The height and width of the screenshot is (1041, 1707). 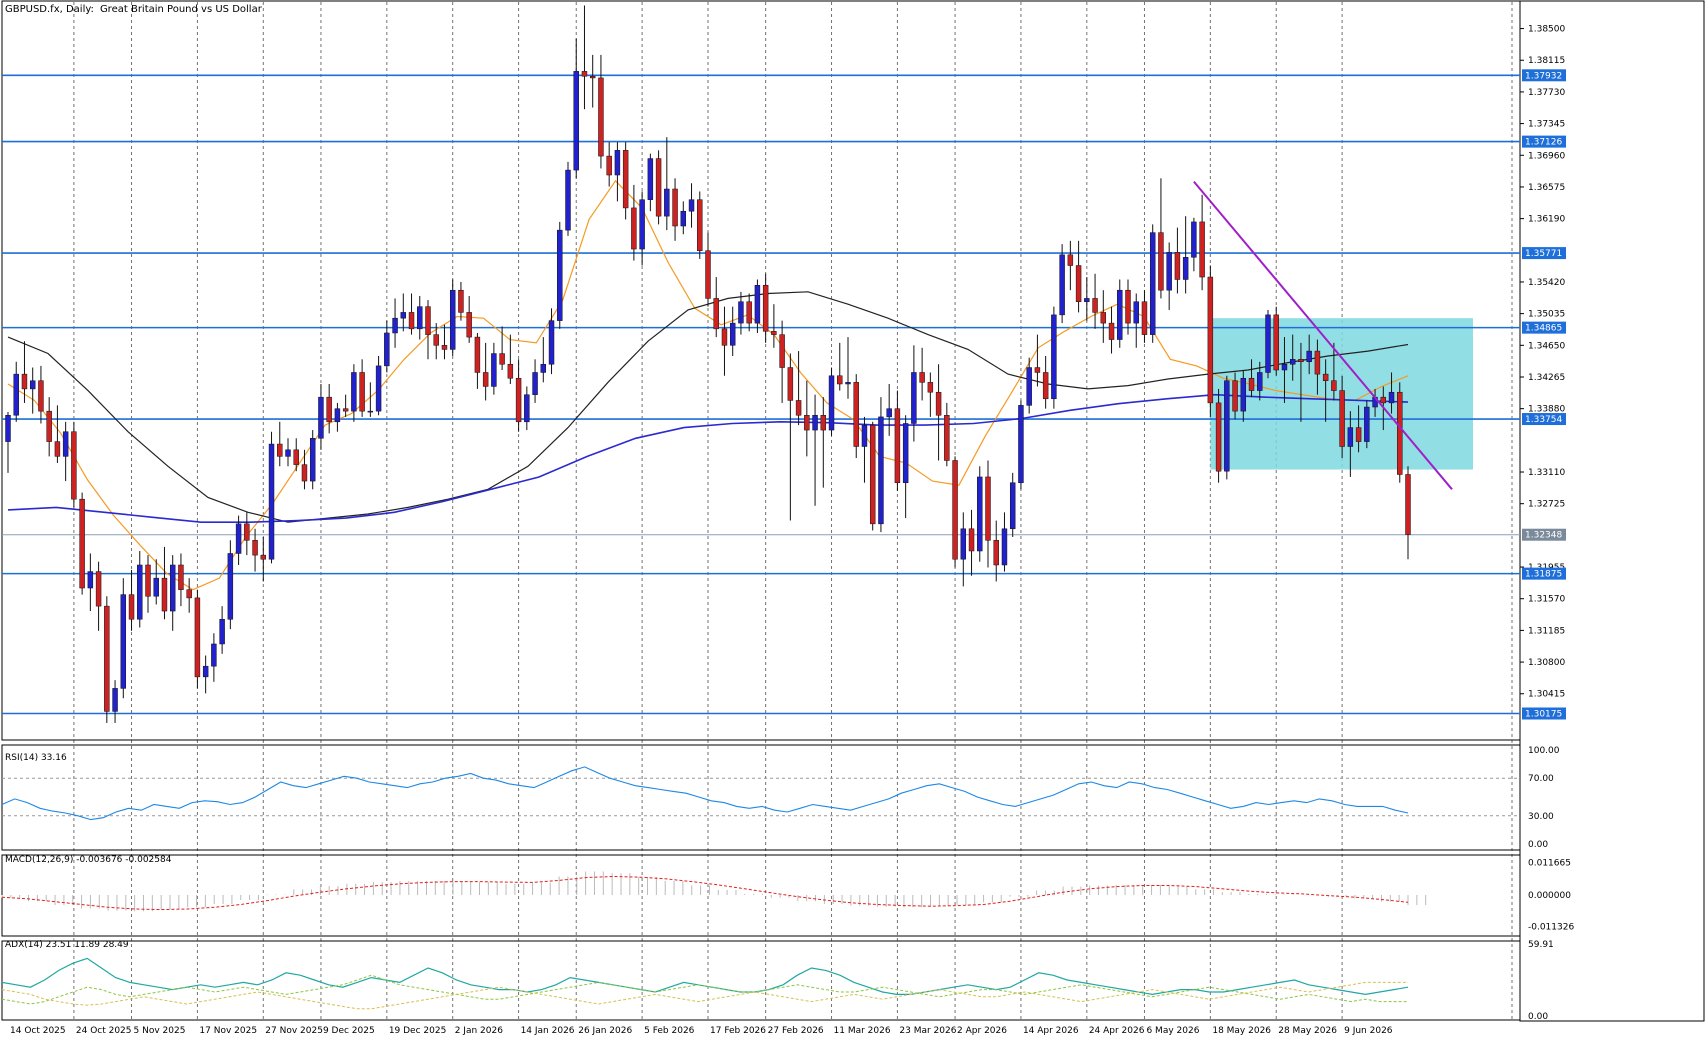 What do you see at coordinates (1546, 505) in the screenshot?
I see `y-tick-label: 1.32725` at bounding box center [1546, 505].